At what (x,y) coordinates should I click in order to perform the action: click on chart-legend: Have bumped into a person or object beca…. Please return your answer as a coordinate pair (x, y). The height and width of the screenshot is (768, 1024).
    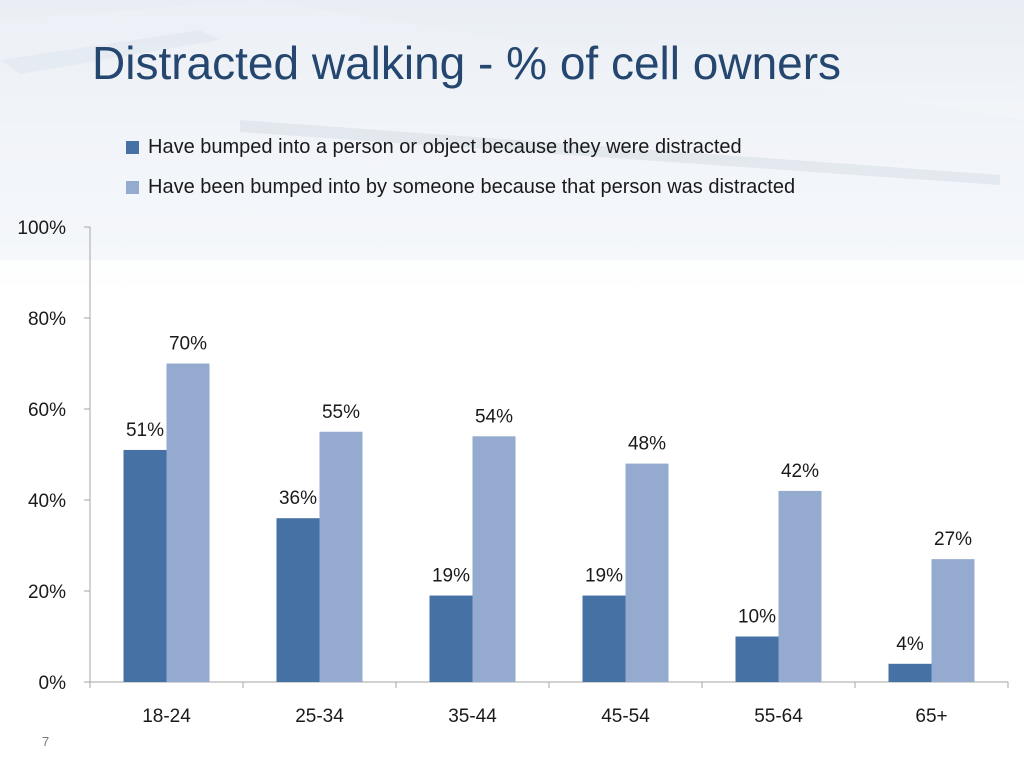
    Looking at the image, I should click on (460, 174).